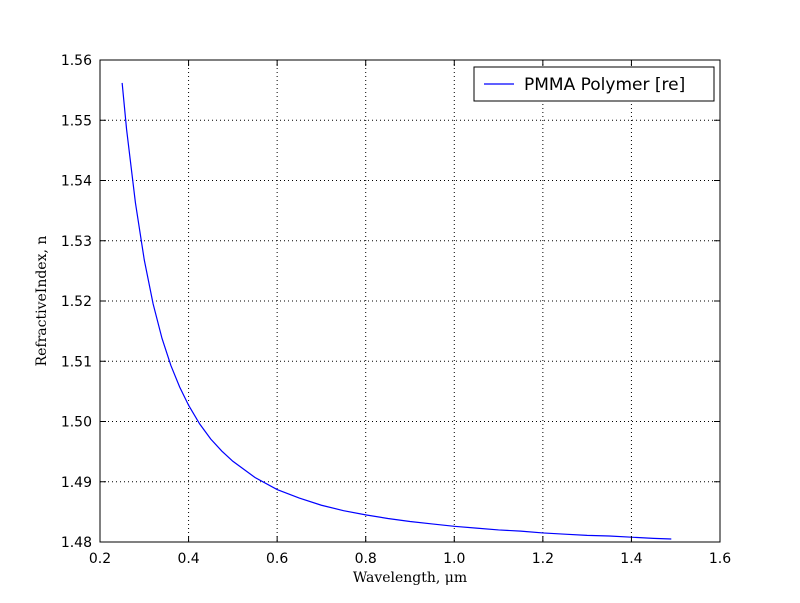  What do you see at coordinates (100, 559) in the screenshot?
I see `x-tick-label: 0.2` at bounding box center [100, 559].